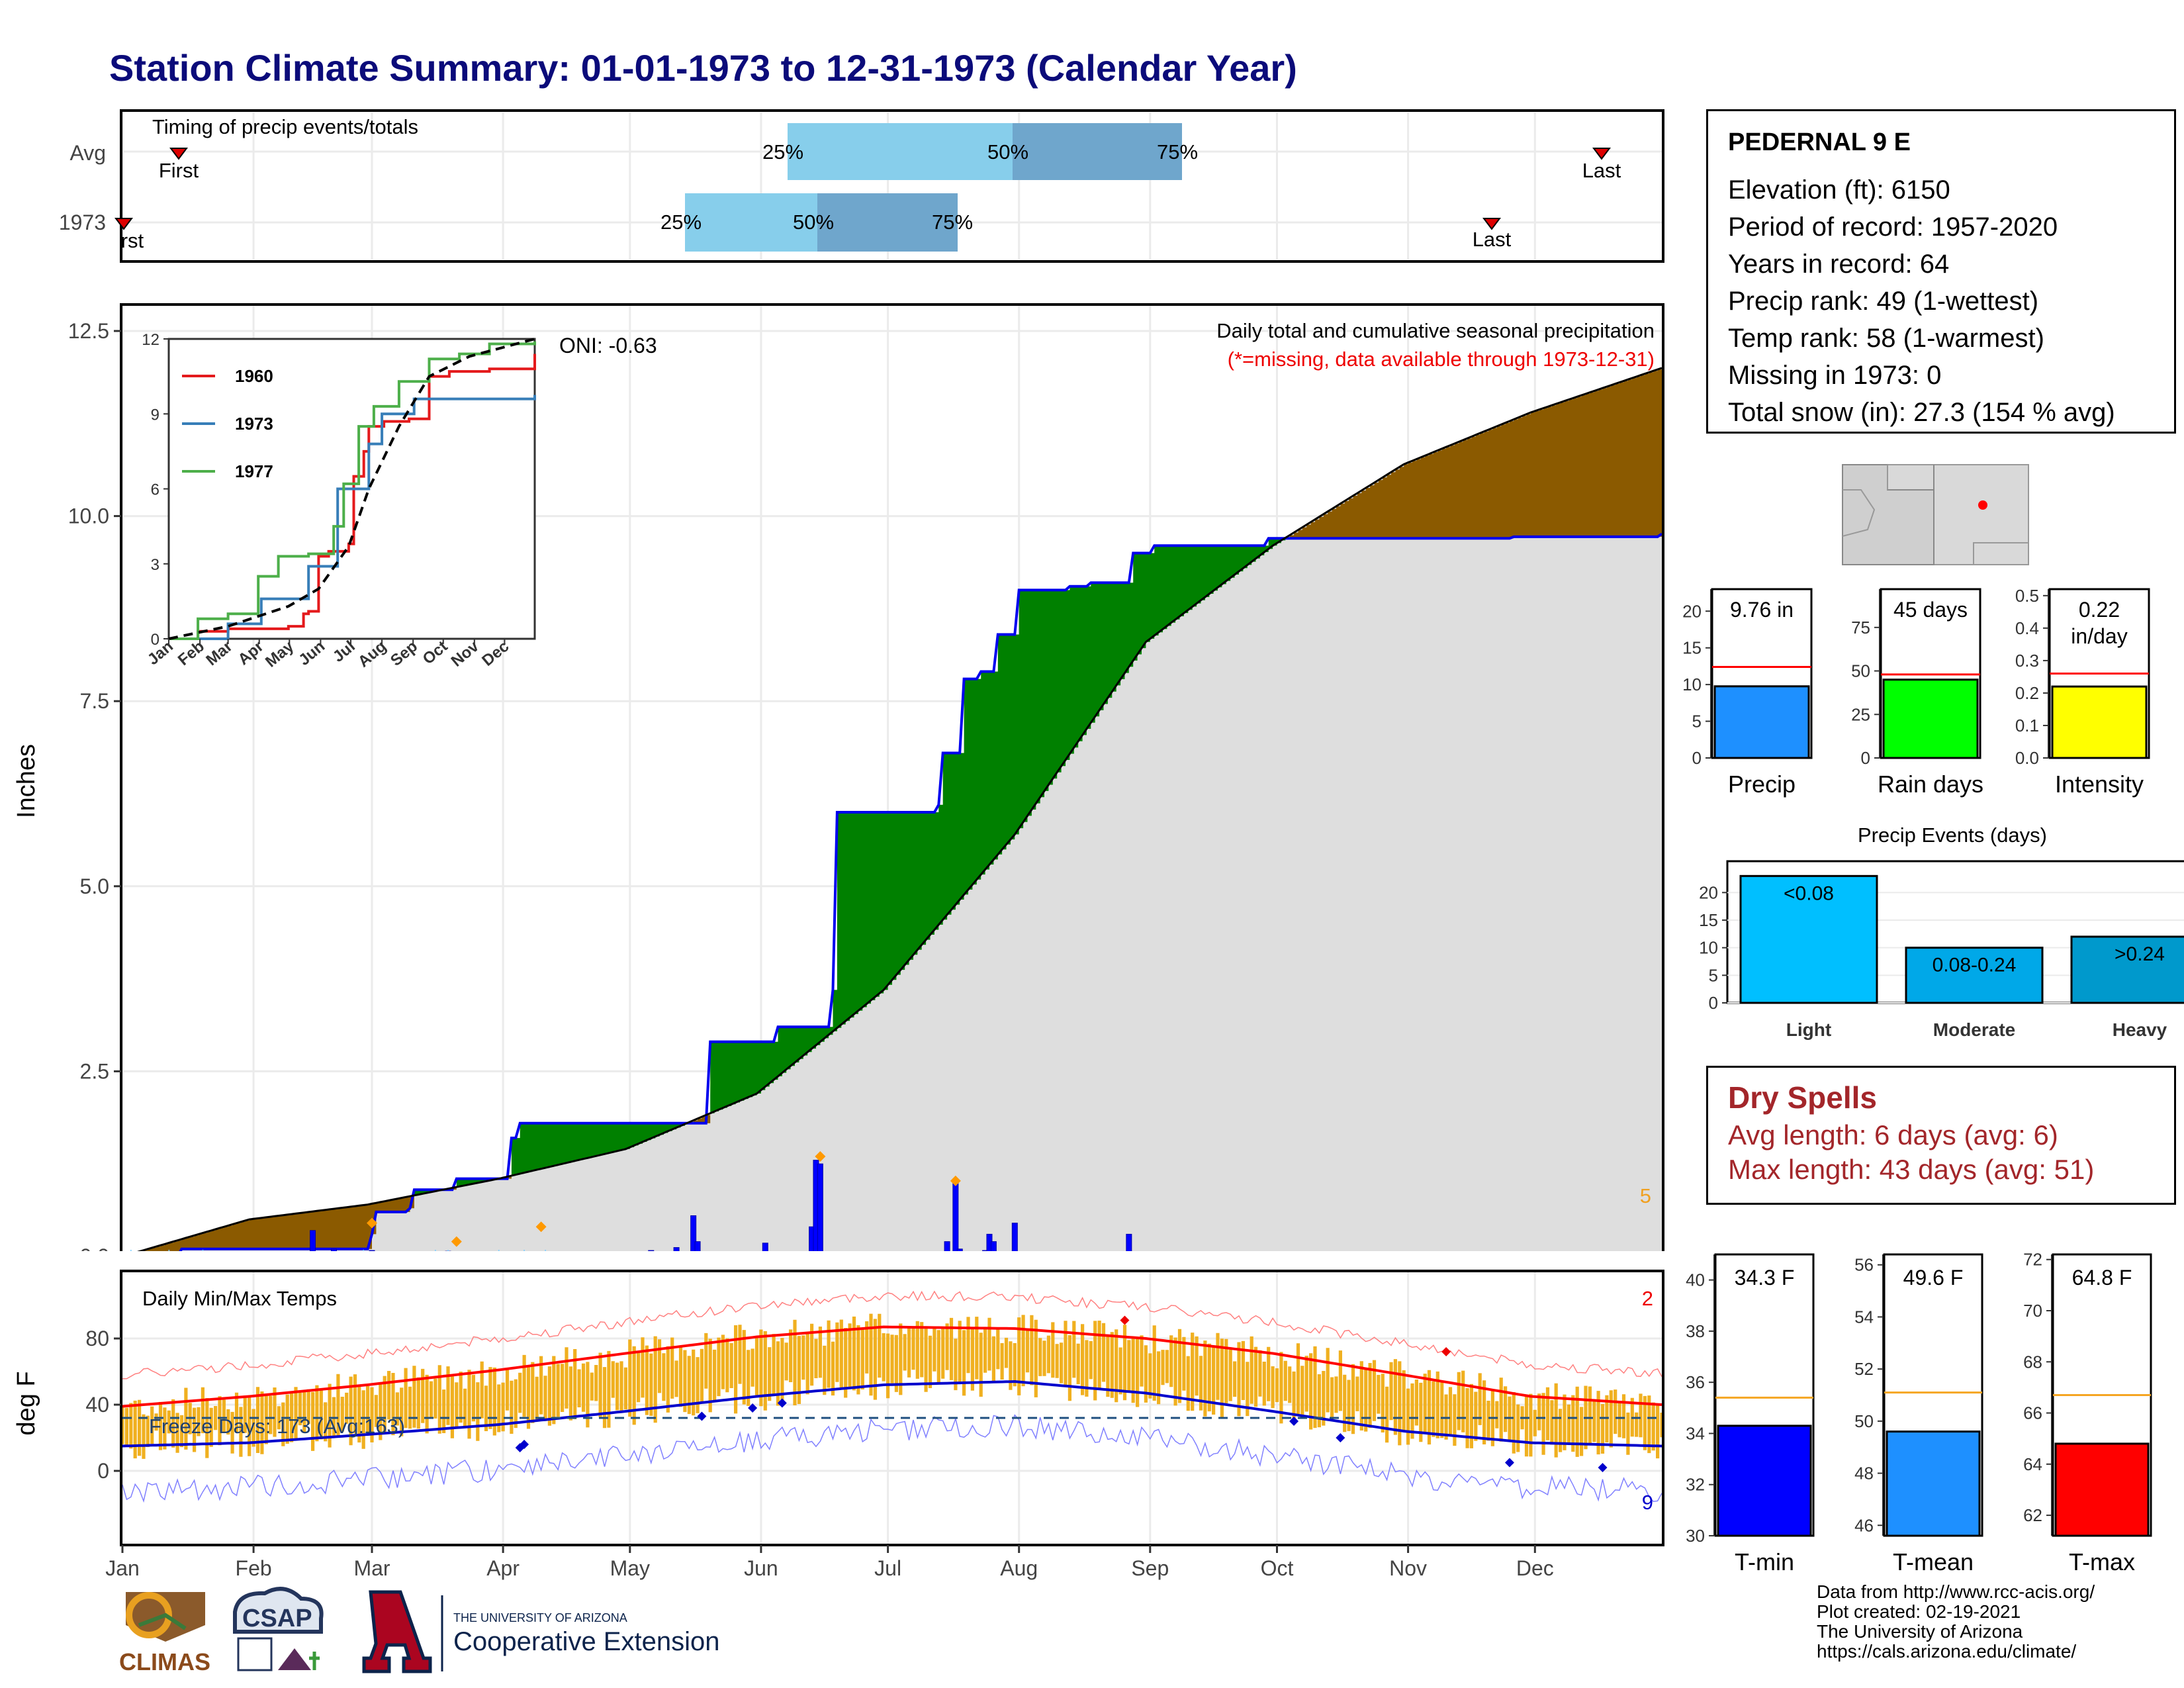  Describe the element at coordinates (1934, 1483) in the screenshot. I see `temp-bar-value-t-mean` at that location.